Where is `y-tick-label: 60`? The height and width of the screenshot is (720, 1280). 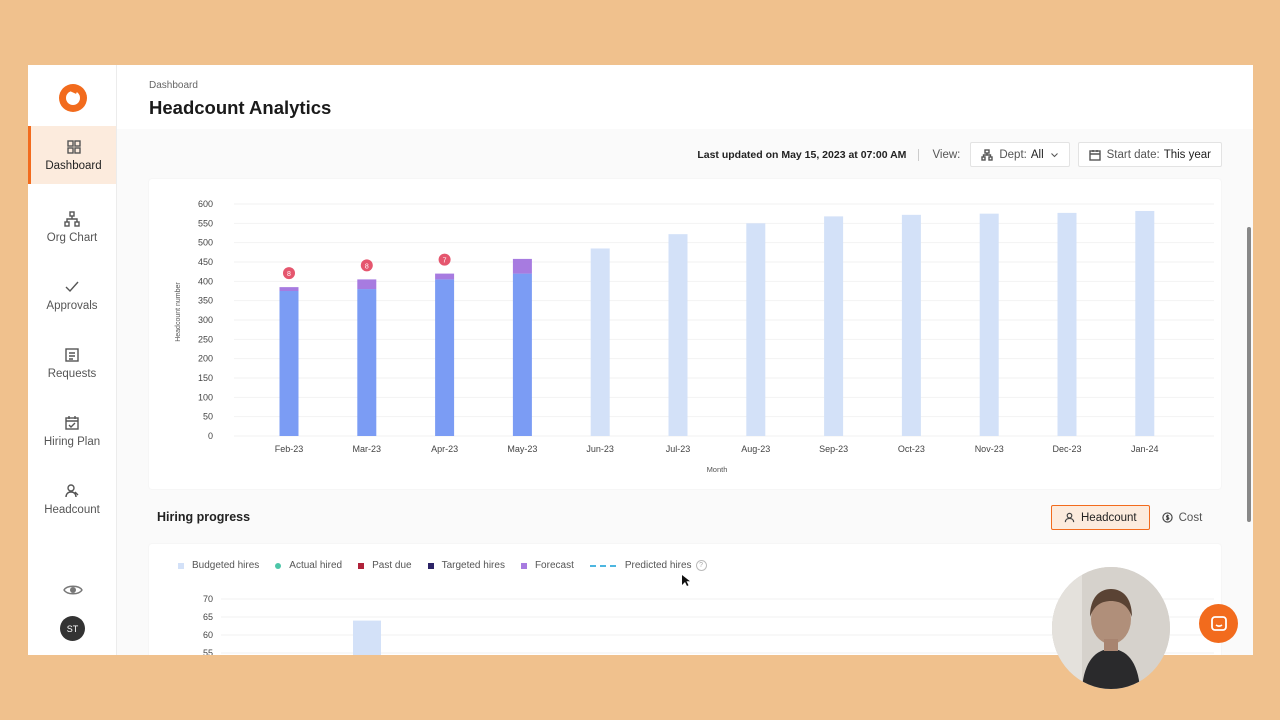
y-tick-label: 60 is located at coordinates (208, 635).